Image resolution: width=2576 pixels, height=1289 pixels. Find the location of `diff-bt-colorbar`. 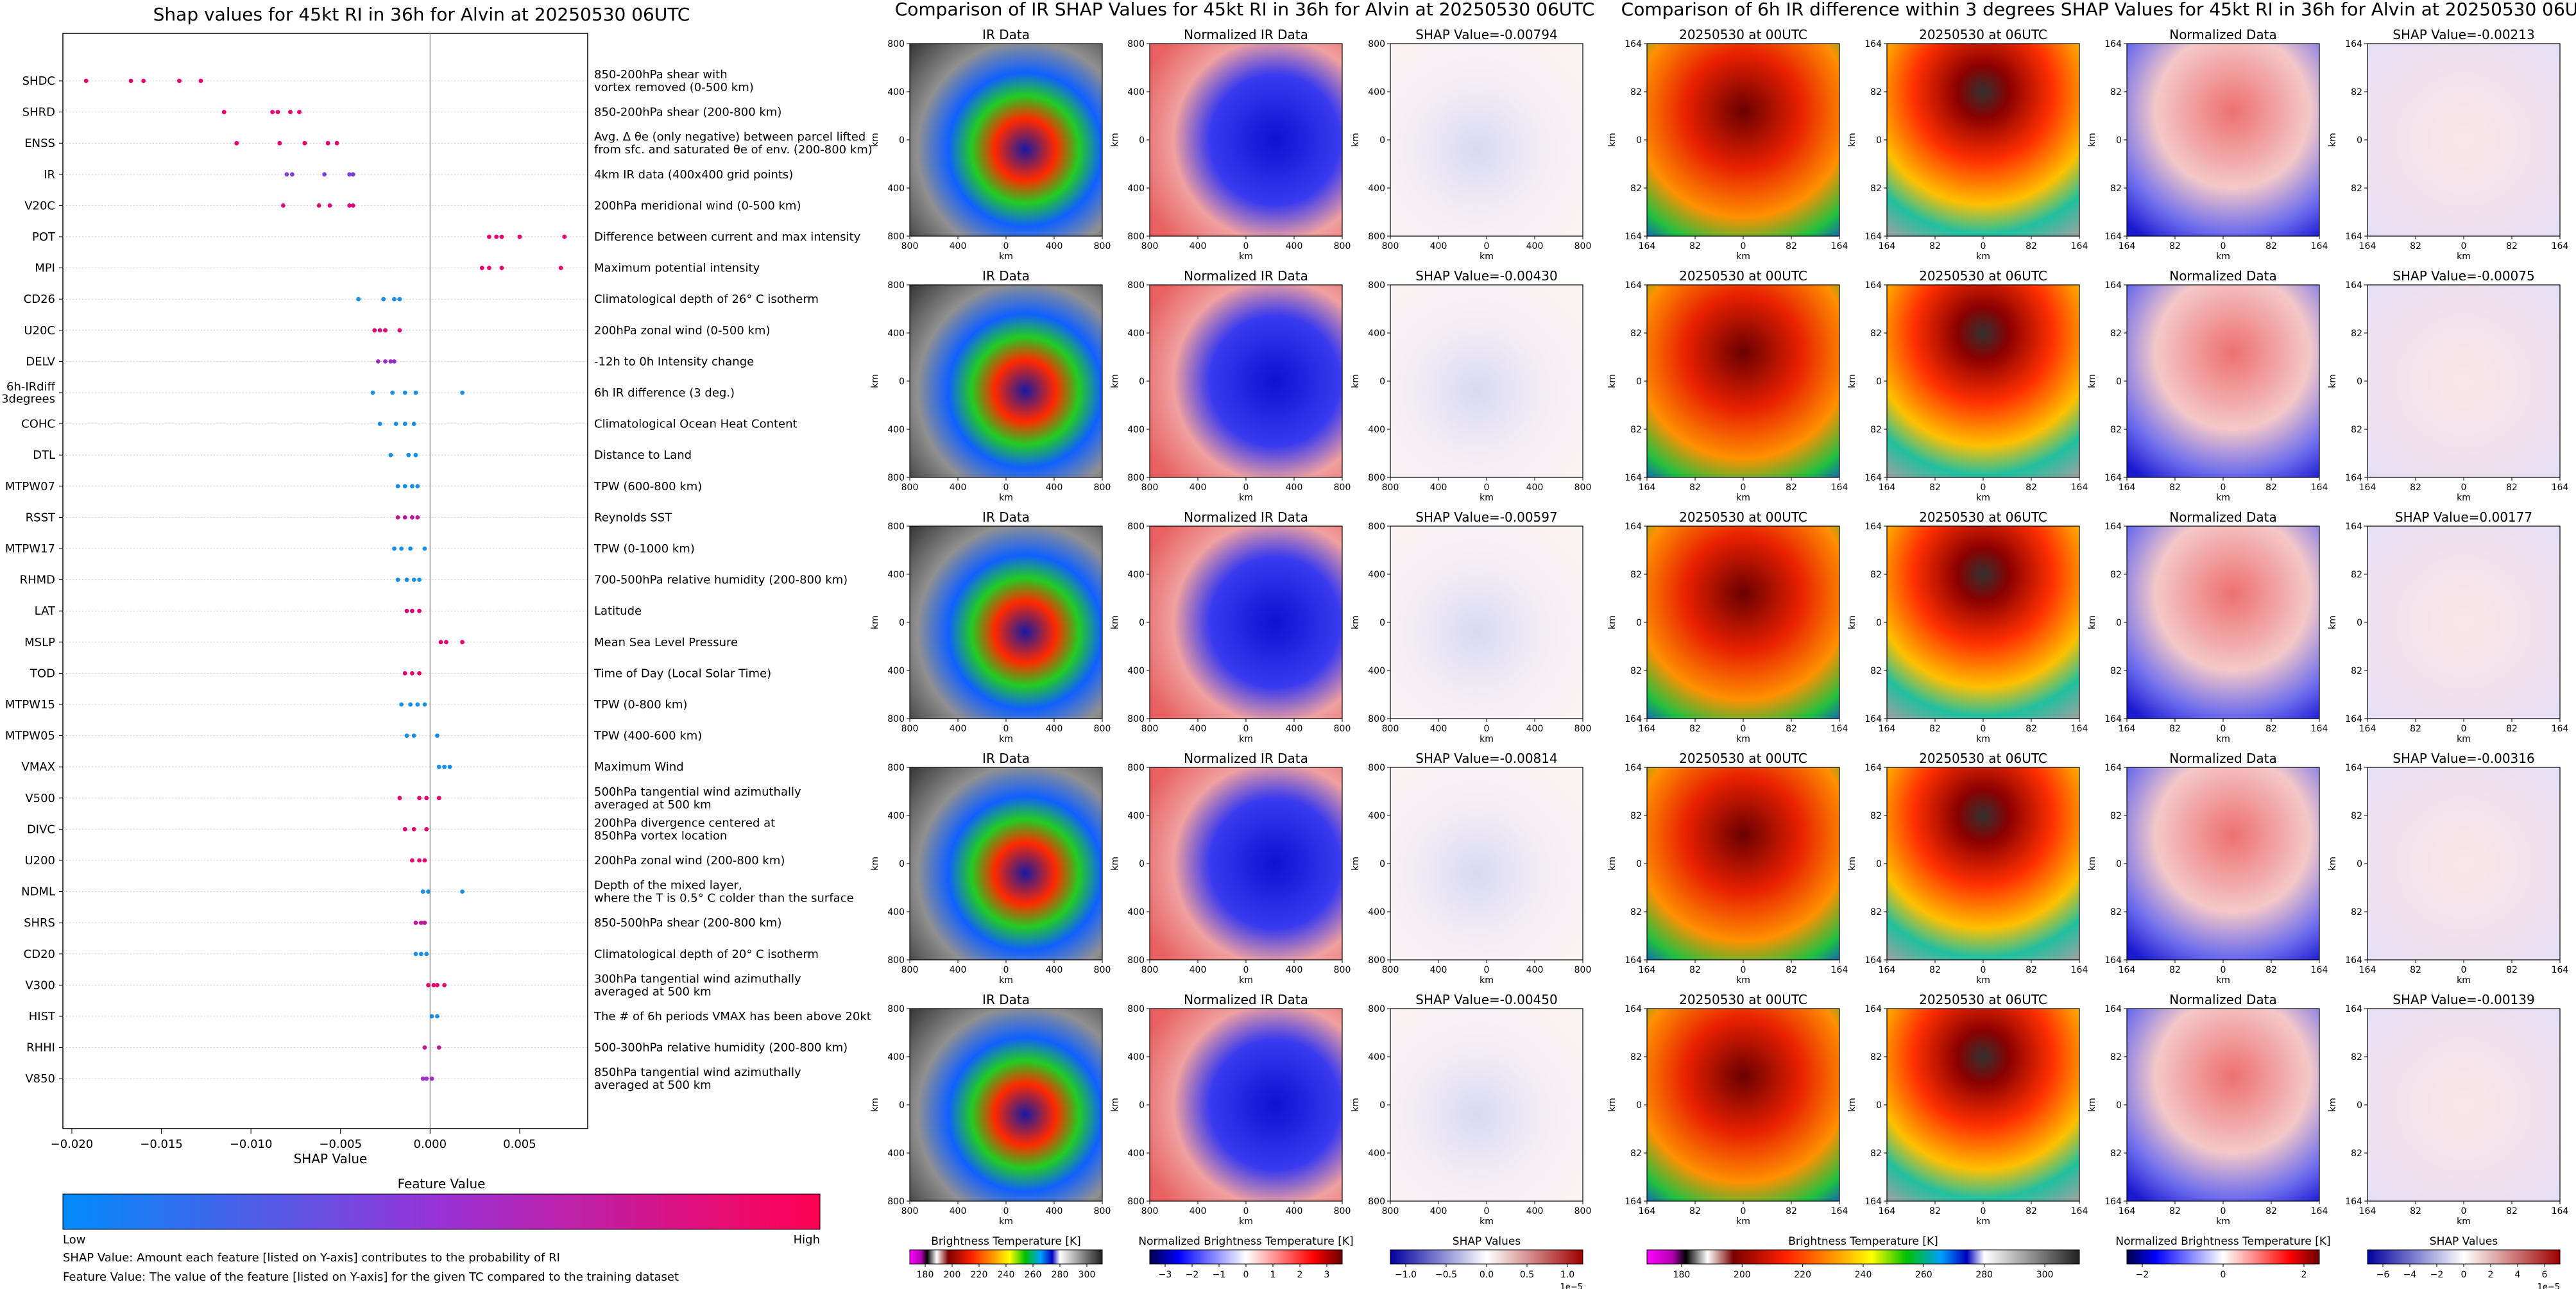

diff-bt-colorbar is located at coordinates (1863, 1257).